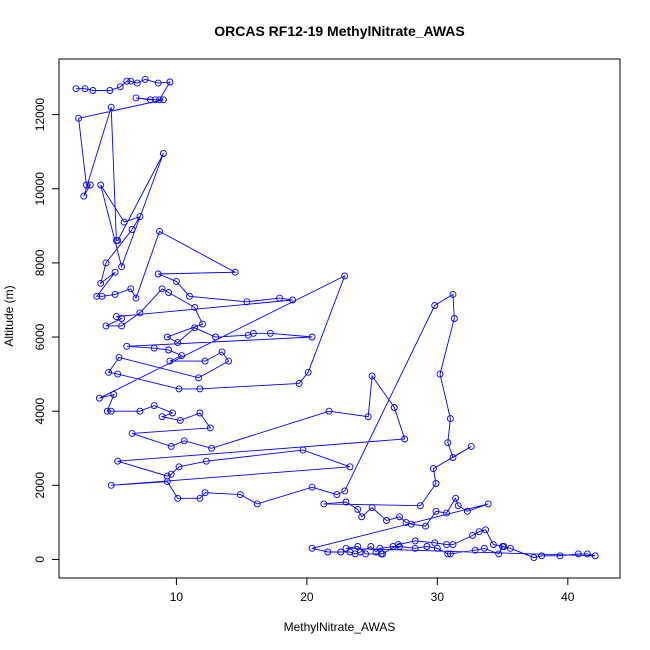 The width and height of the screenshot is (650, 650). What do you see at coordinates (40, 189) in the screenshot?
I see `y-tick-label: 10000` at bounding box center [40, 189].